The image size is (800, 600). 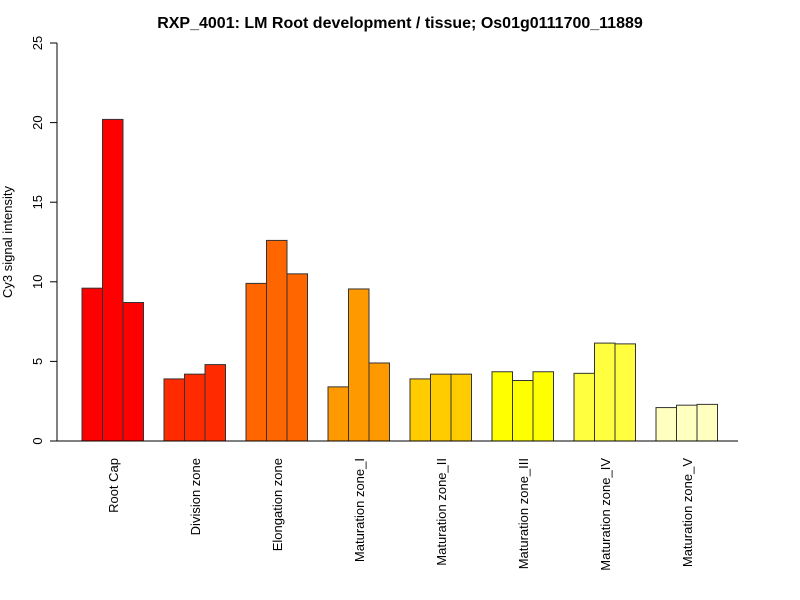 What do you see at coordinates (37, 43) in the screenshot?
I see `y-tick-label: 25` at bounding box center [37, 43].